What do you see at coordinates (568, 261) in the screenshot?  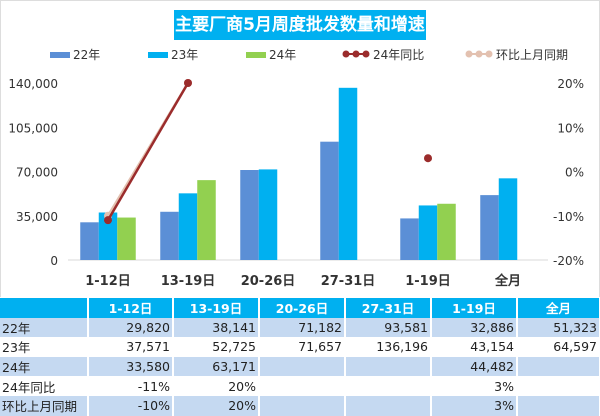 I see `right-tick-label: -20%` at bounding box center [568, 261].